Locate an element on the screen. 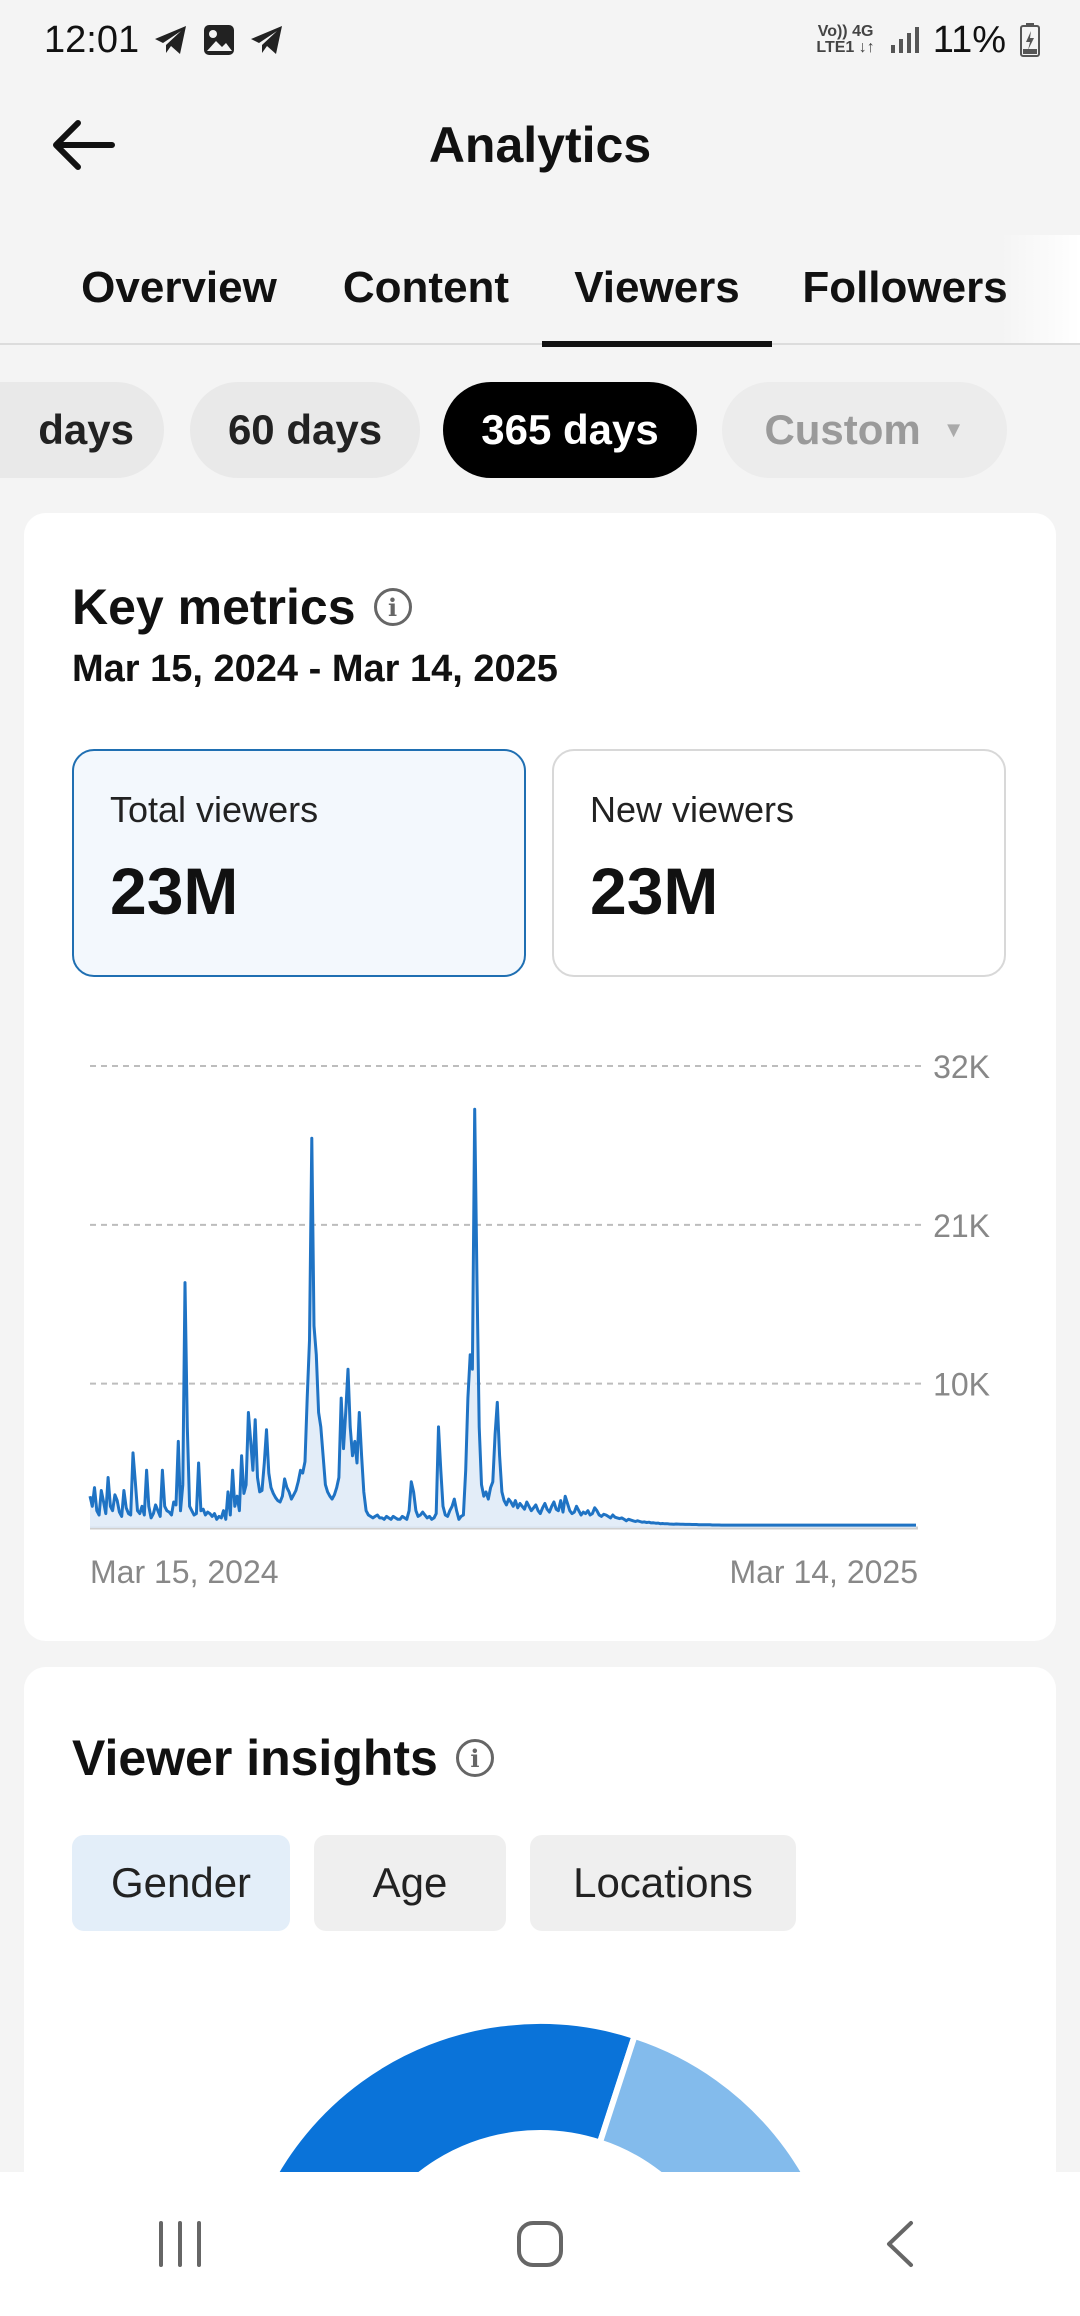  battery-percent: 11% is located at coordinates (969, 39).